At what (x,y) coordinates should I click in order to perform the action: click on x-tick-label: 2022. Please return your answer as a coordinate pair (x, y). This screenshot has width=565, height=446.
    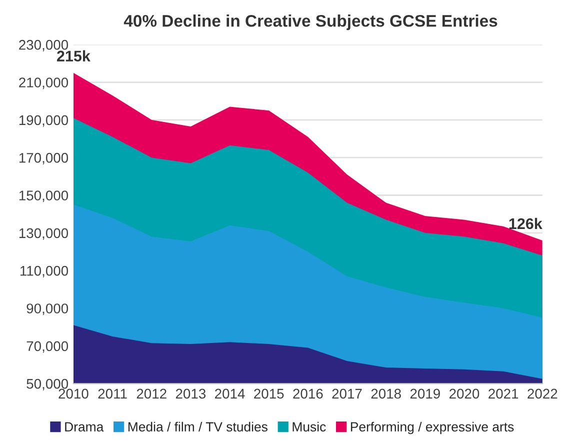
    Looking at the image, I should click on (543, 393).